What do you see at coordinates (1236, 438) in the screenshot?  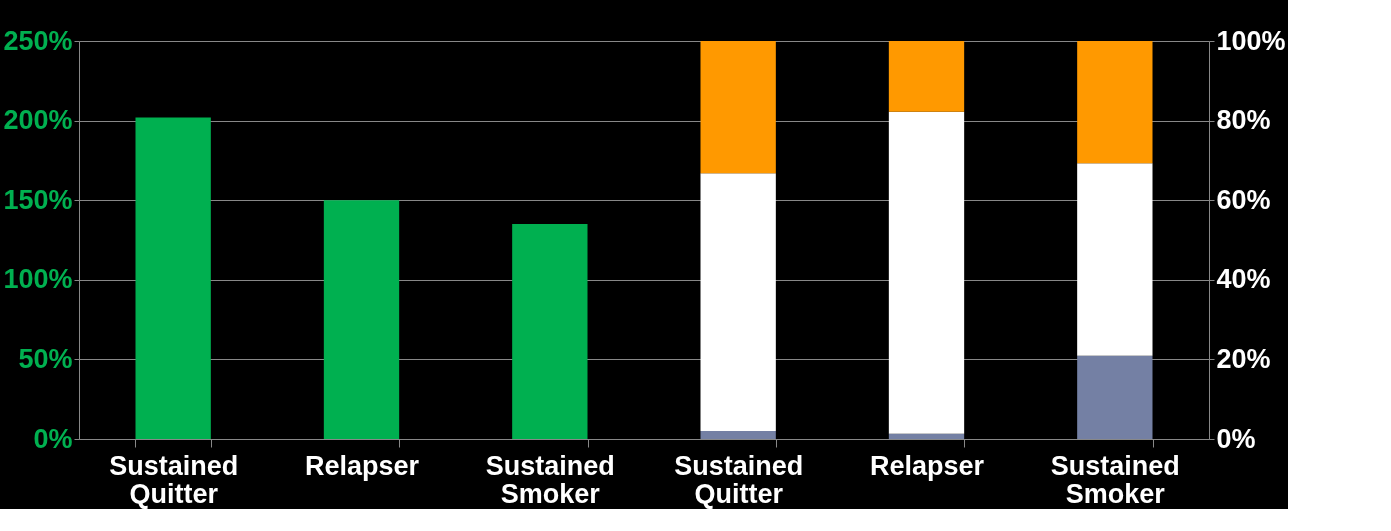 I see `y2-tick-label: 0%` at bounding box center [1236, 438].